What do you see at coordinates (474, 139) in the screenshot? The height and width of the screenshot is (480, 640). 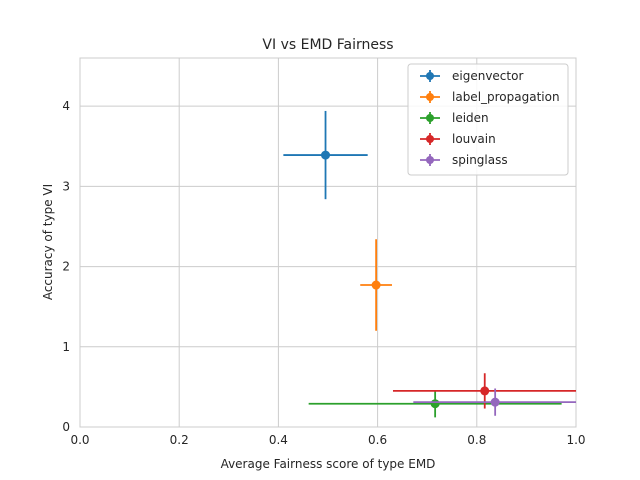 I see `legend-label: louvain` at bounding box center [474, 139].